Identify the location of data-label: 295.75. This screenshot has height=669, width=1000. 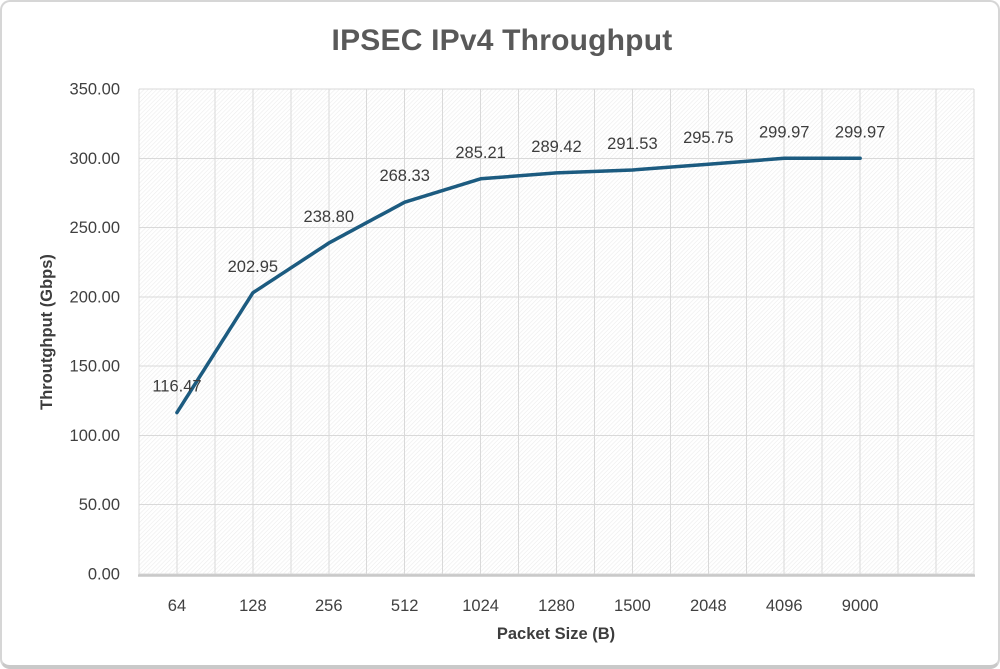
(708, 138).